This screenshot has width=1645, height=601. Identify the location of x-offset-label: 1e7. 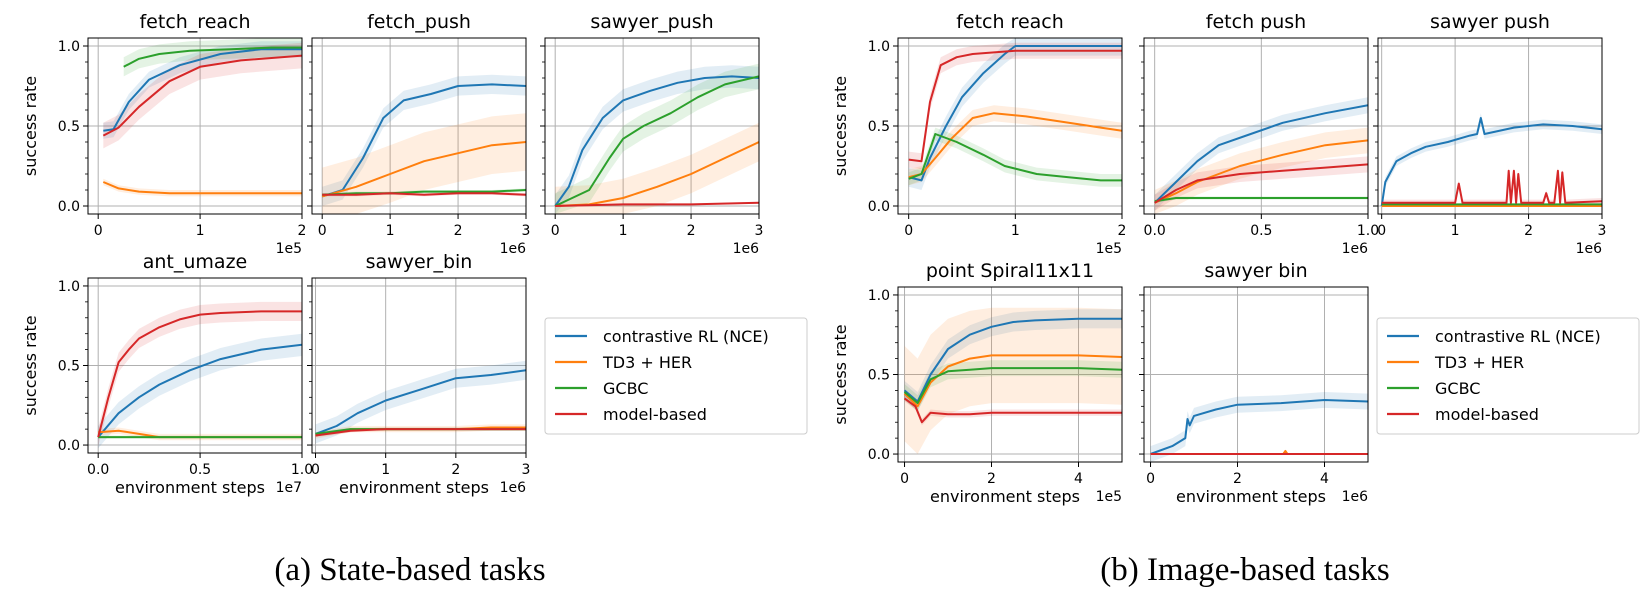
(289, 488).